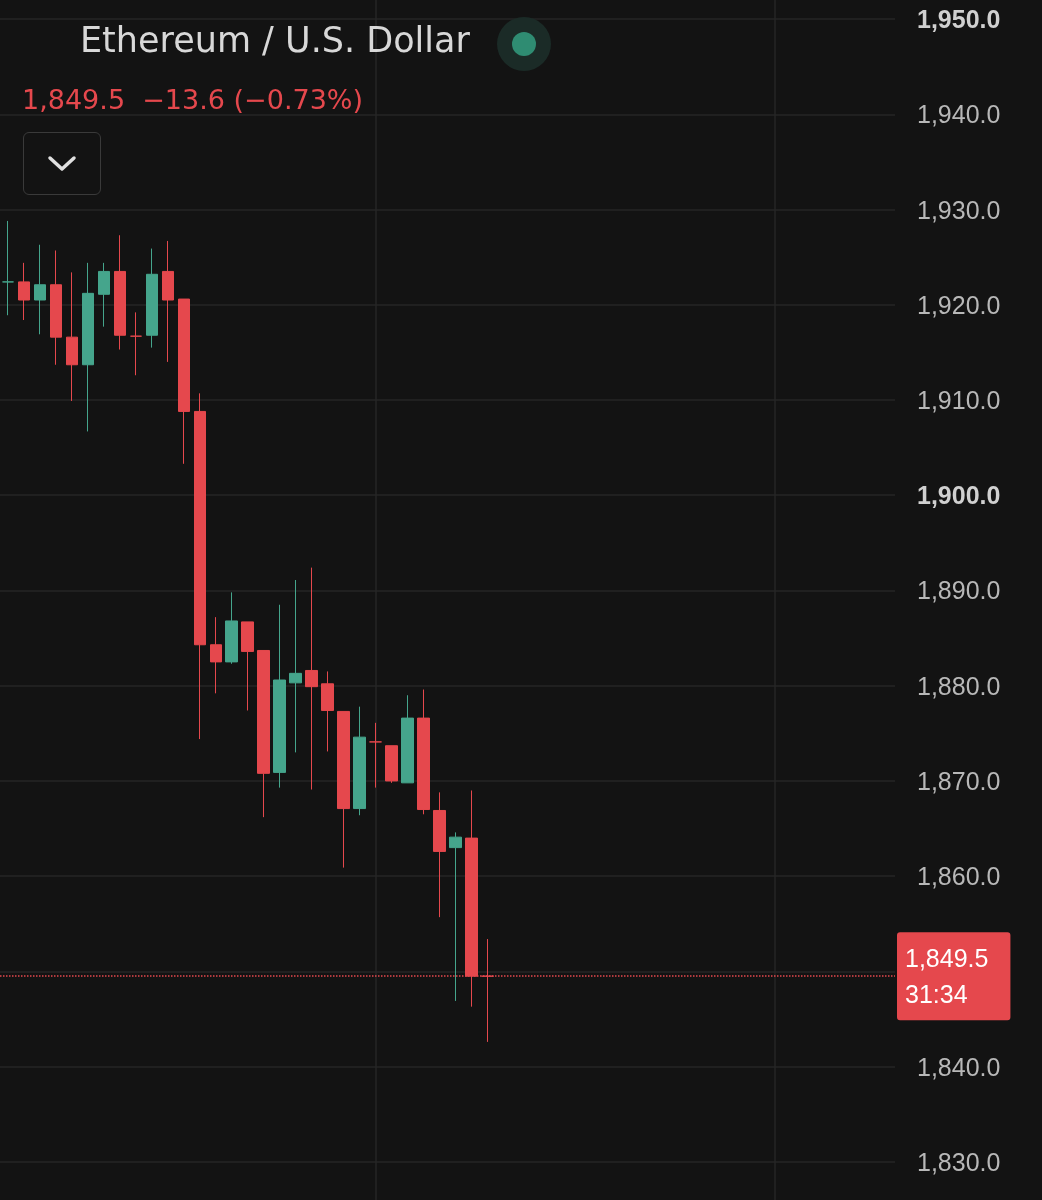 The image size is (1042, 1200). What do you see at coordinates (959, 400) in the screenshot?
I see `y-tick-label: 1,910.0` at bounding box center [959, 400].